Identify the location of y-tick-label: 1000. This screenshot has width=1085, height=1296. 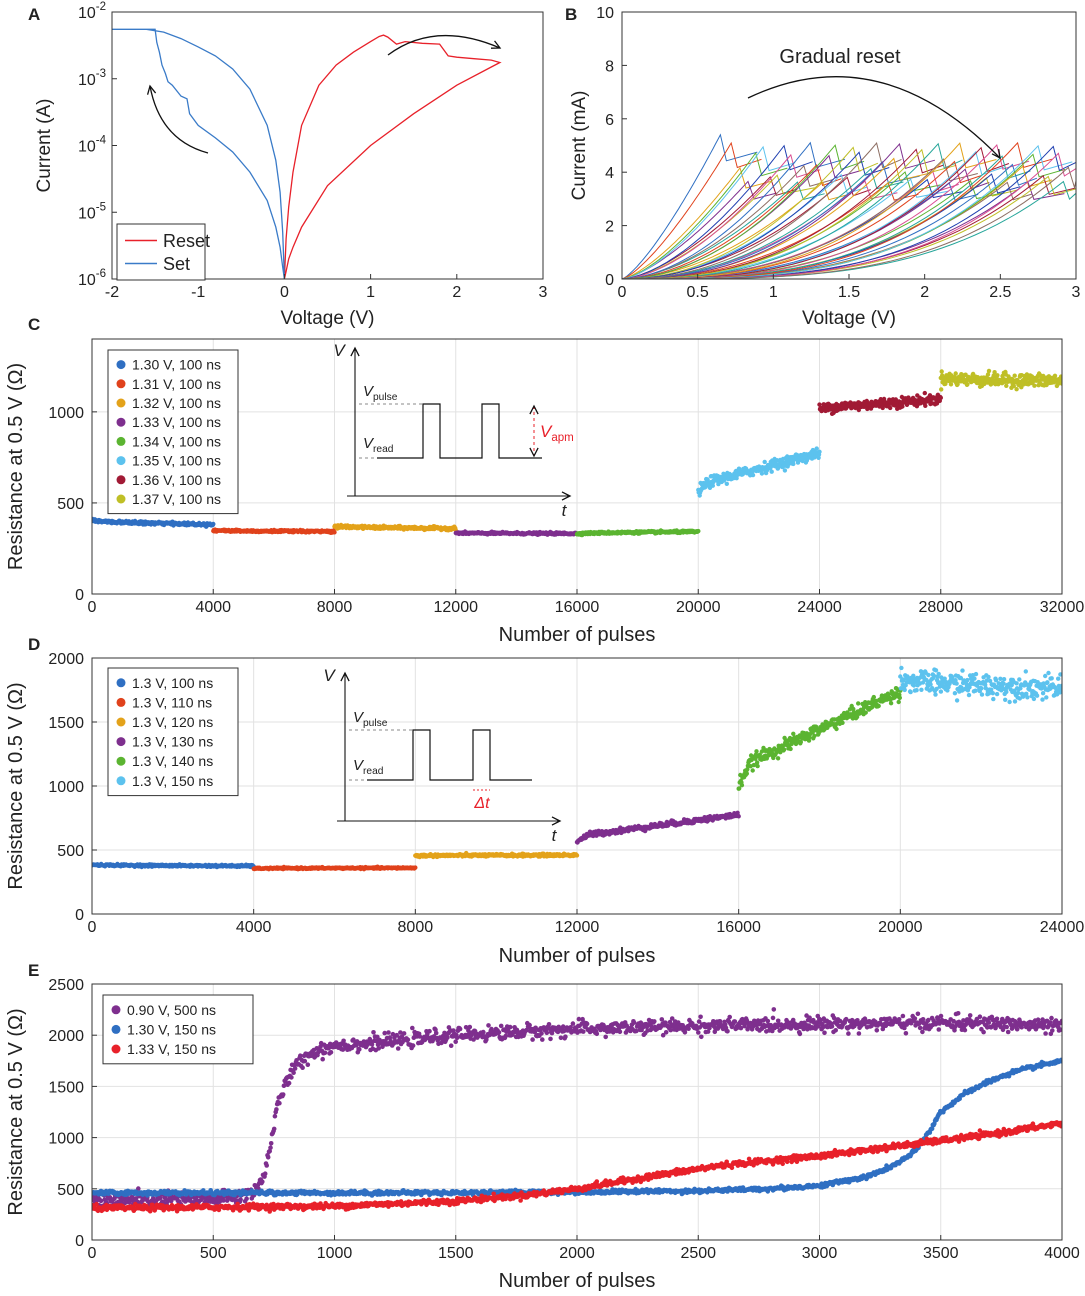
(66, 787).